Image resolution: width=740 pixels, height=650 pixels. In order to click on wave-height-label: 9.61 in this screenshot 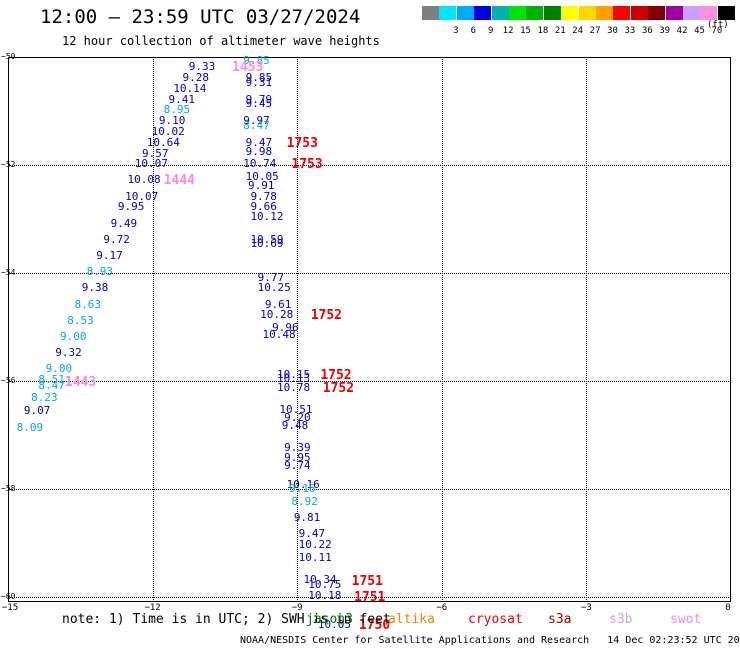, I will do `click(278, 304)`.